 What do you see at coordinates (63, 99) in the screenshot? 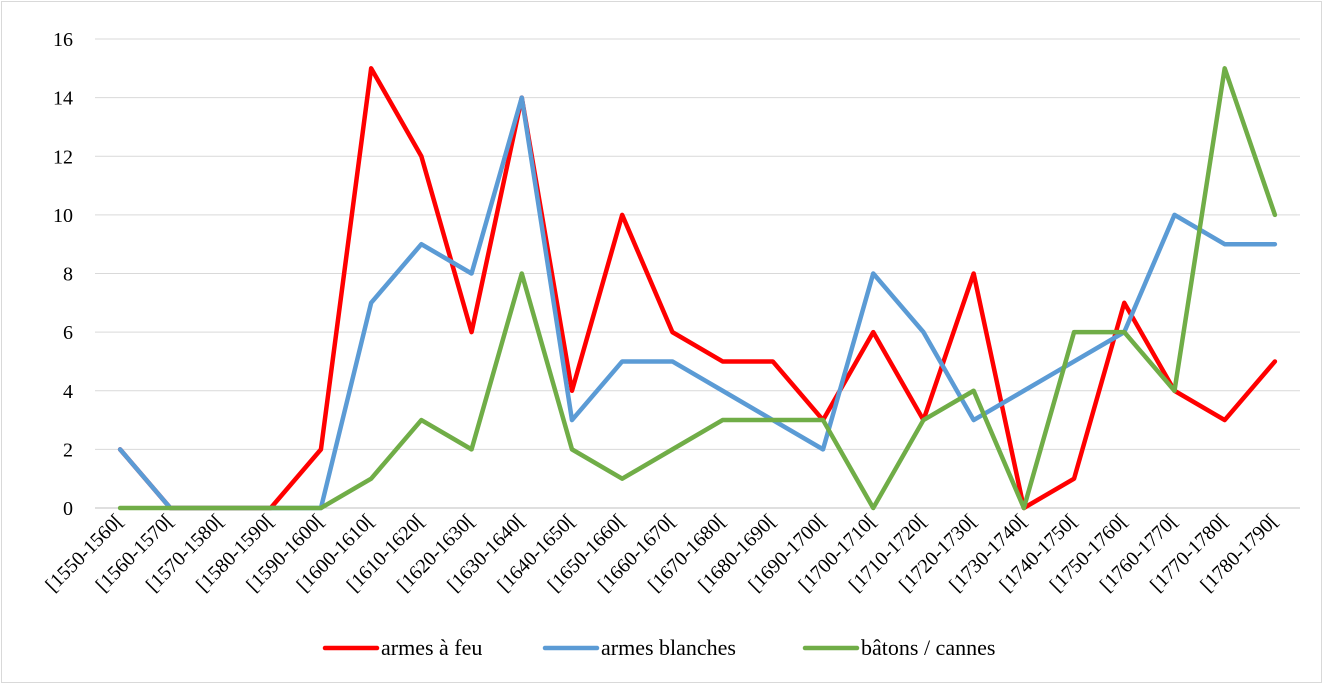
I see `y-tick-label: 14` at bounding box center [63, 99].